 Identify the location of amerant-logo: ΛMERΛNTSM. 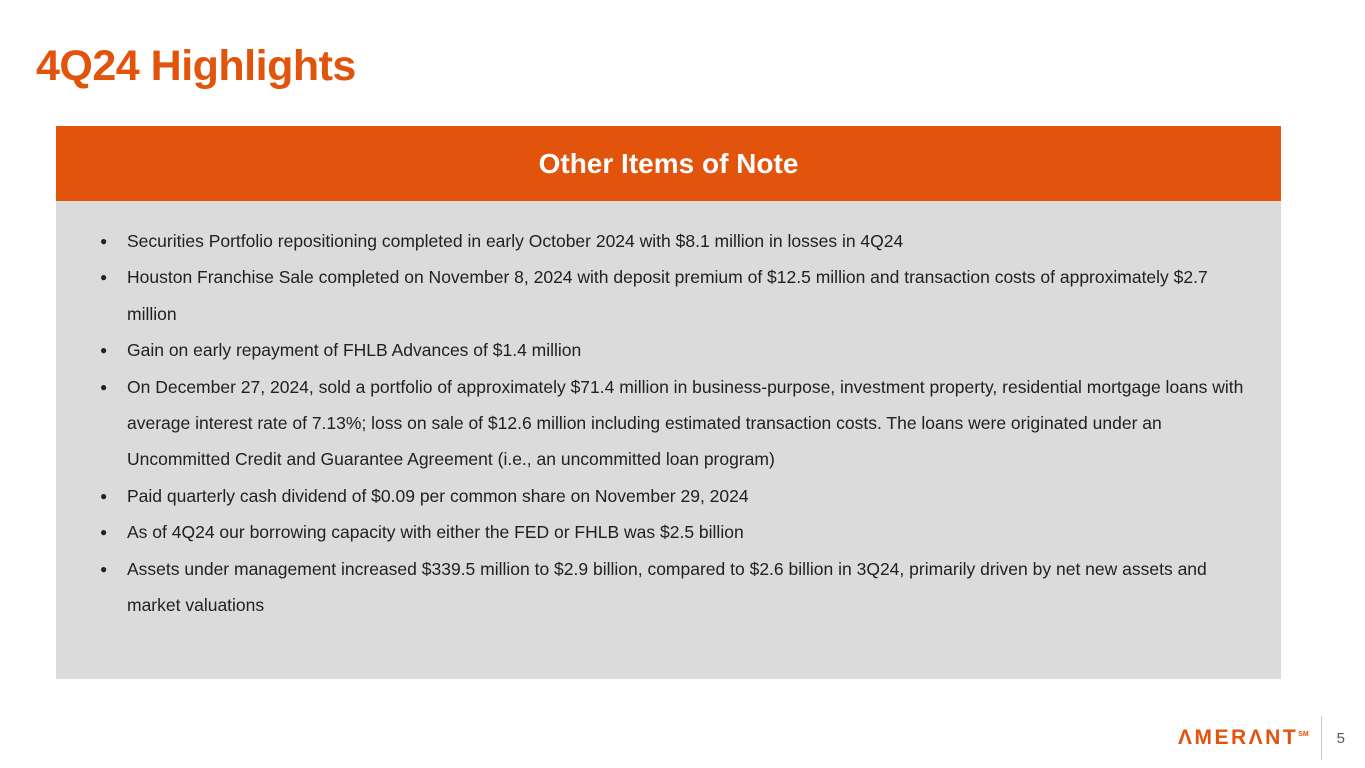
(1243, 738).